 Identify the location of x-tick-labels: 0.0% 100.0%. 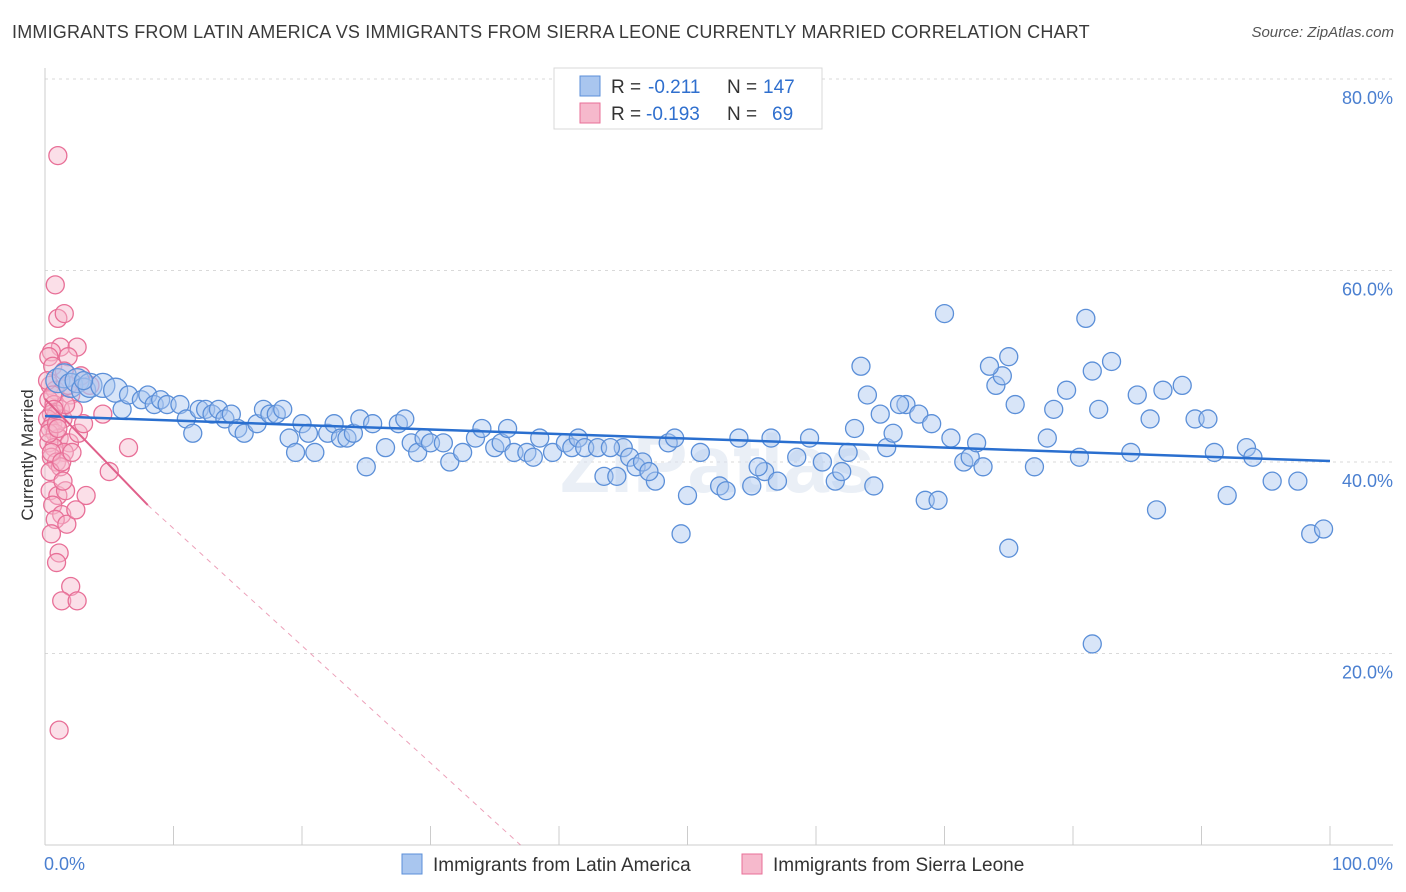
(718, 864).